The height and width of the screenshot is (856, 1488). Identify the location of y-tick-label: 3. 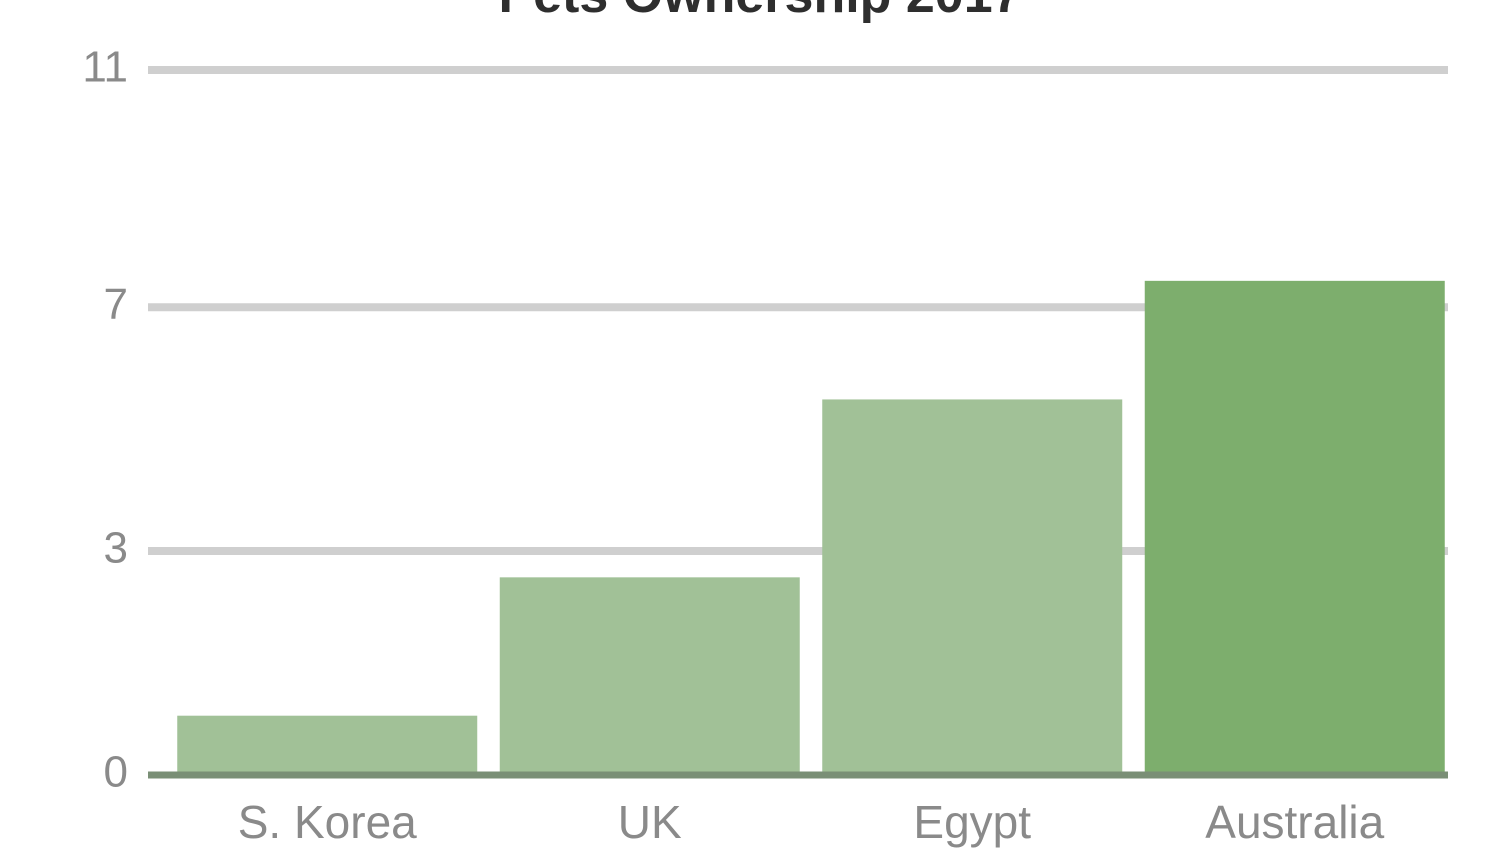
(116, 548).